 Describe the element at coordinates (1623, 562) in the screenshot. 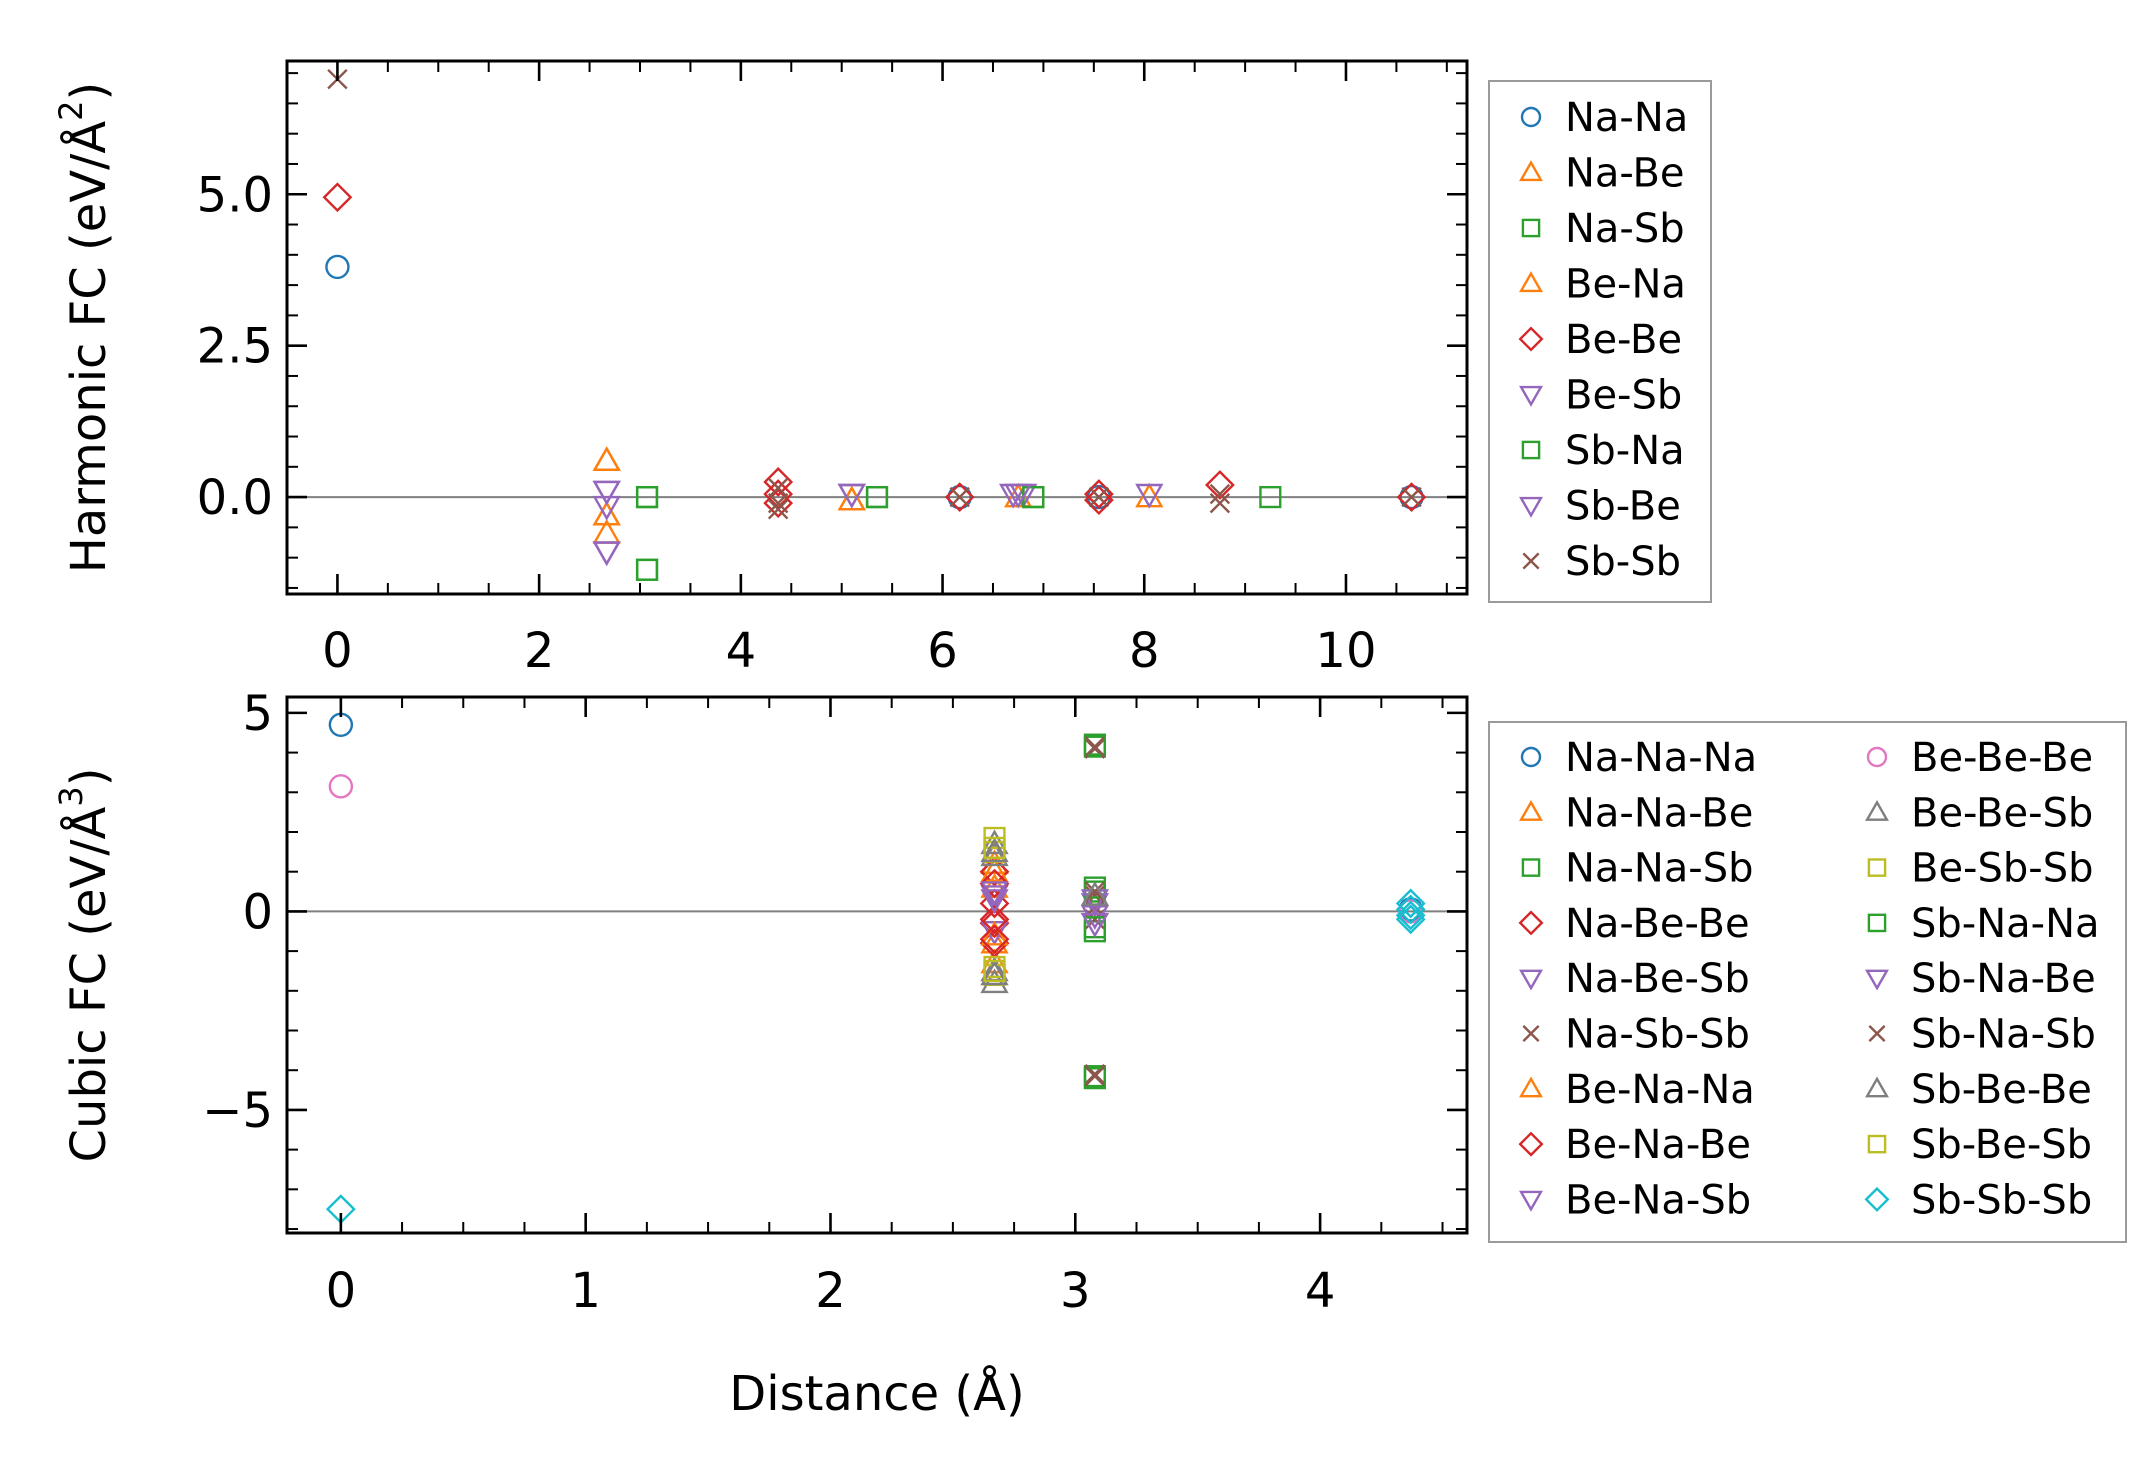

I see `harmonic-legend-label-sb-sb: Sb-Sb` at that location.